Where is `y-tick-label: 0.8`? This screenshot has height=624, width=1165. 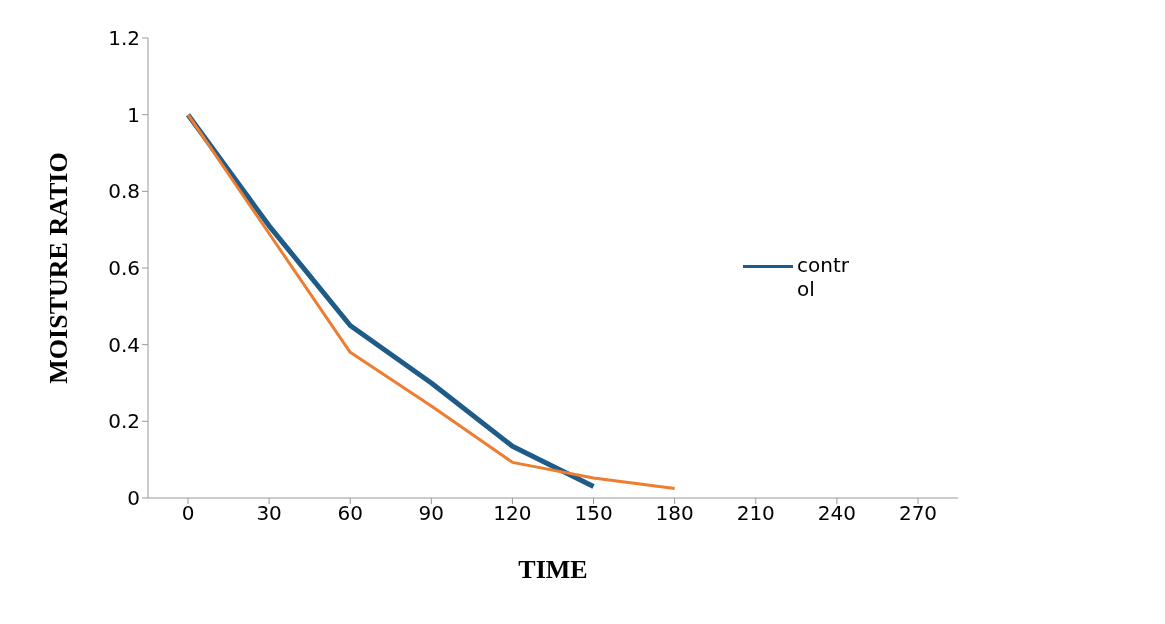 y-tick-label: 0.8 is located at coordinates (124, 191).